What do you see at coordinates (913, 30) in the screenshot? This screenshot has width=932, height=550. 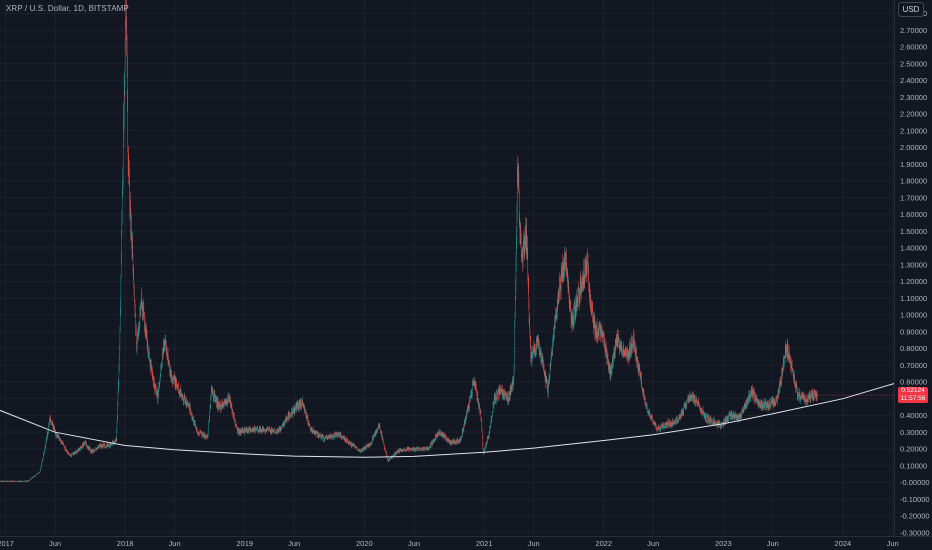 I see `price-tick-label: 2.70000` at bounding box center [913, 30].